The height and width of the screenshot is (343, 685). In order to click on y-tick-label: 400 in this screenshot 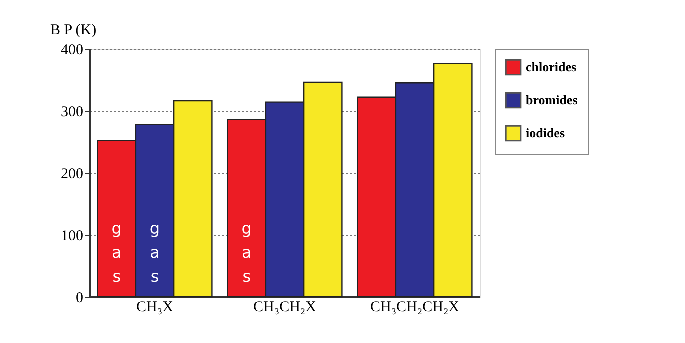, I will do `click(72, 50)`.